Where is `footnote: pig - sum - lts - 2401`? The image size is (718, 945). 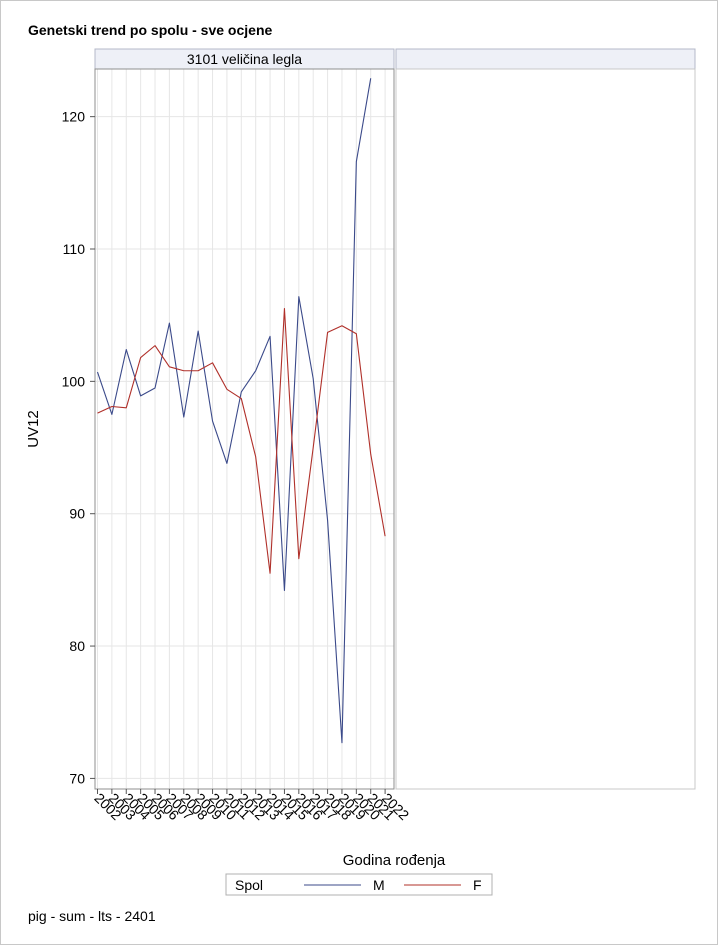
footnote: pig - sum - lts - 2401 is located at coordinates (92, 916).